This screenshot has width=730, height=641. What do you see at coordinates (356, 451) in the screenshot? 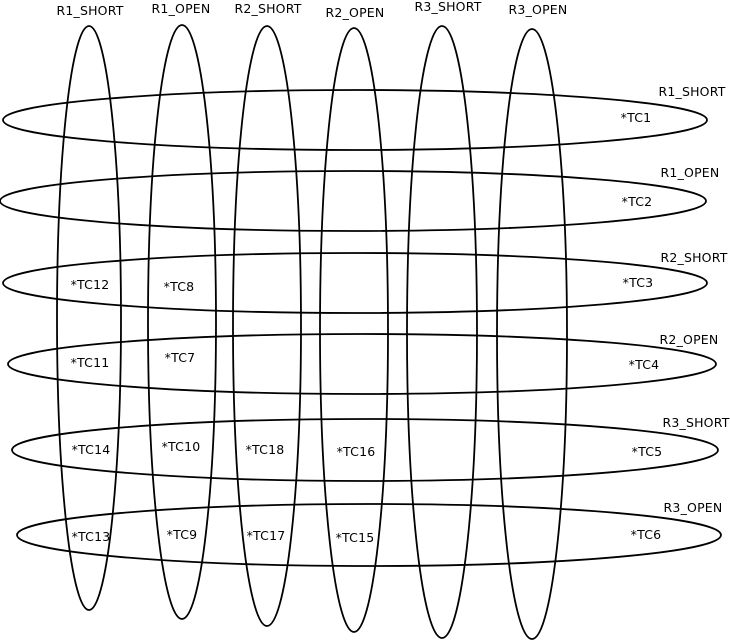
I see `testcase-label-tc16: *TC16` at bounding box center [356, 451].